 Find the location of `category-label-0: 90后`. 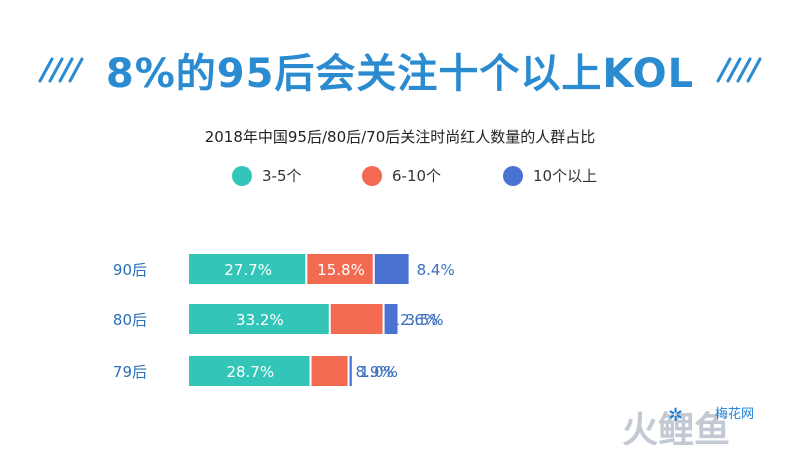

category-label-0: 90后 is located at coordinates (130, 270).